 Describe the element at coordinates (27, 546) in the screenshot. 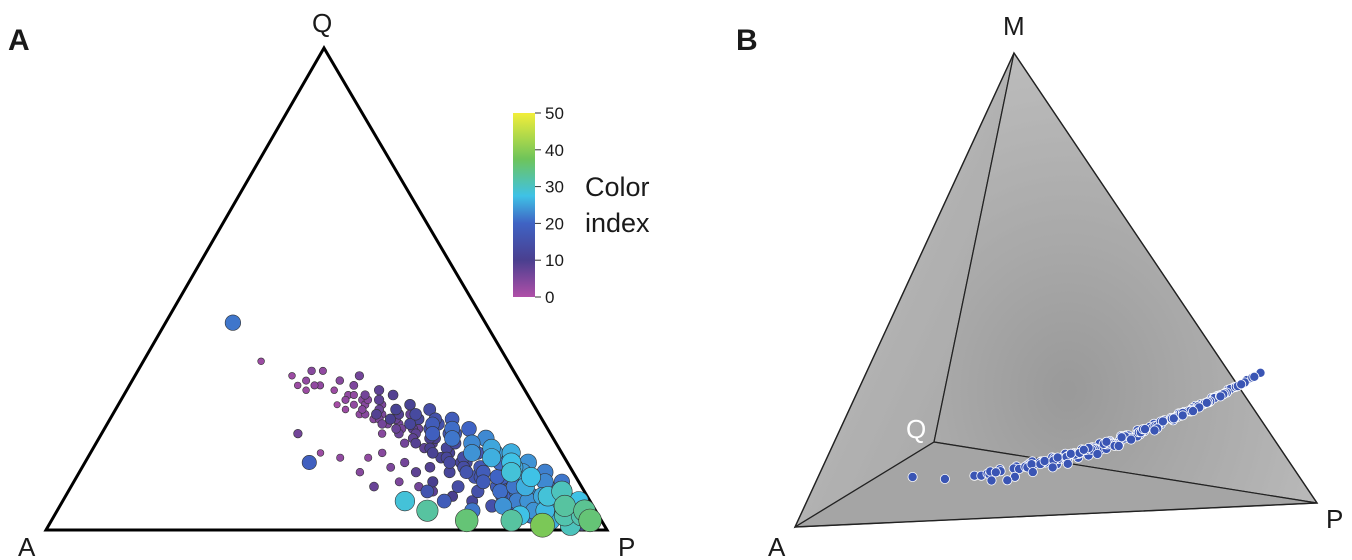

I see `ternary-vertex-a: A` at that location.